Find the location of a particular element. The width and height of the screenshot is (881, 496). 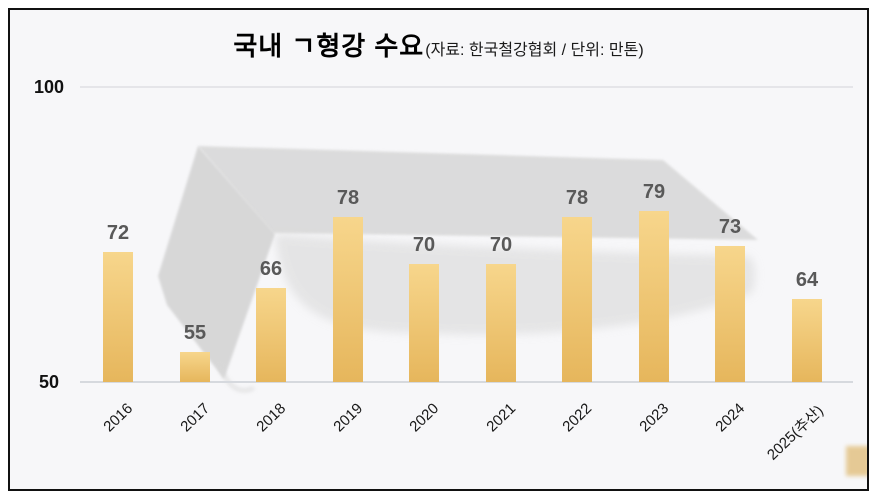

value-label-2021: 70 is located at coordinates (501, 245).